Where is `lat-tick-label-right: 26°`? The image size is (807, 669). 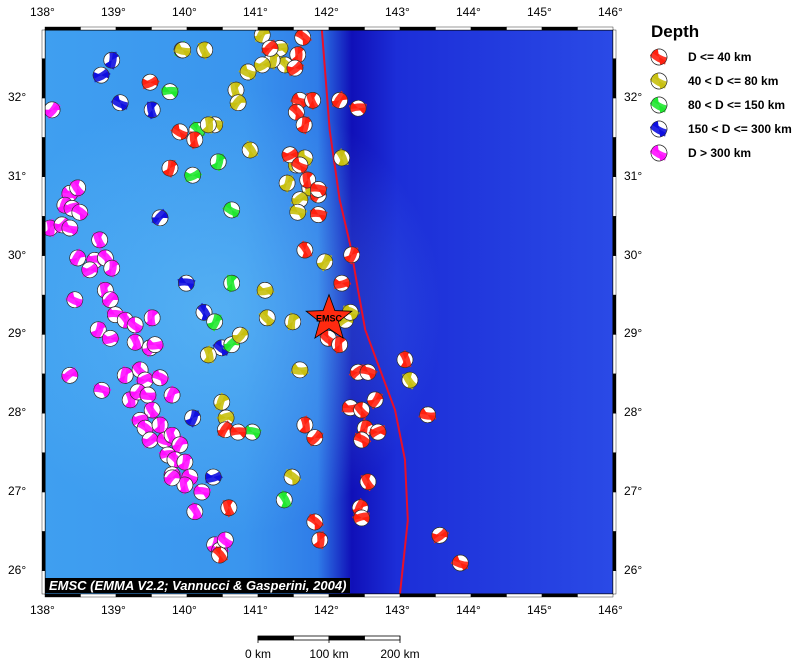
lat-tick-label-right: 26° is located at coordinates (633, 569).